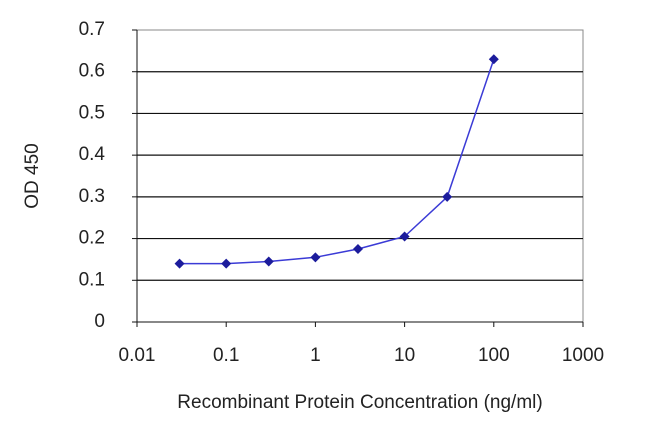 The image size is (650, 433). I want to click on x-tick-label: 0.1, so click(226, 355).